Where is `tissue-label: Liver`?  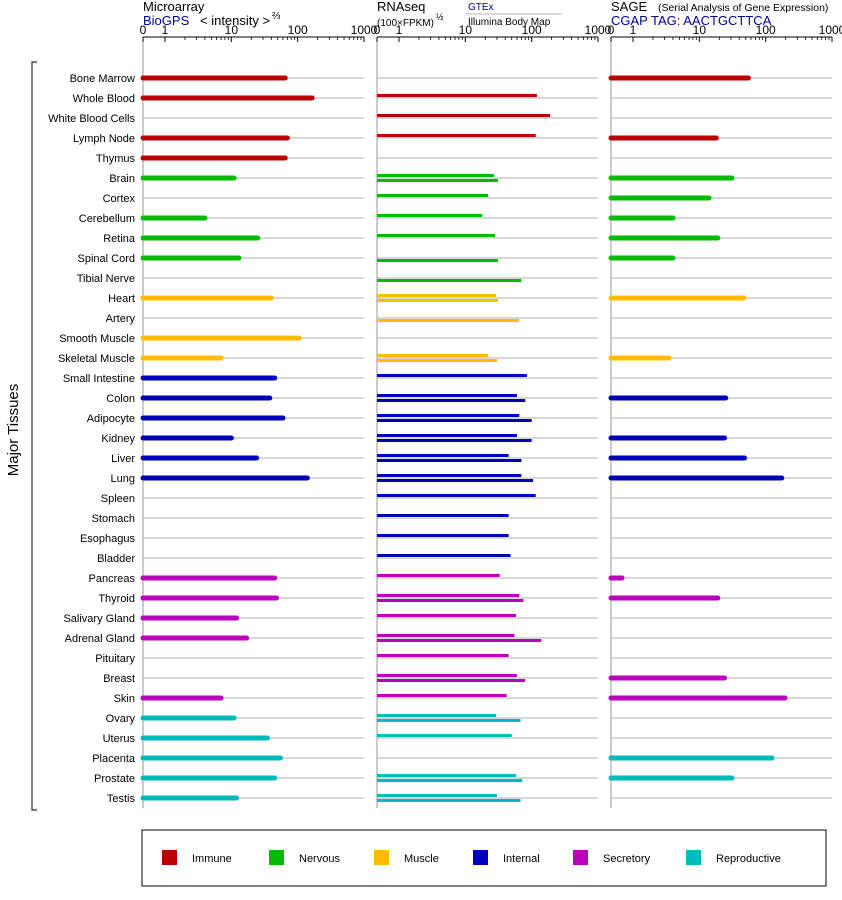 tissue-label: Liver is located at coordinates (123, 459).